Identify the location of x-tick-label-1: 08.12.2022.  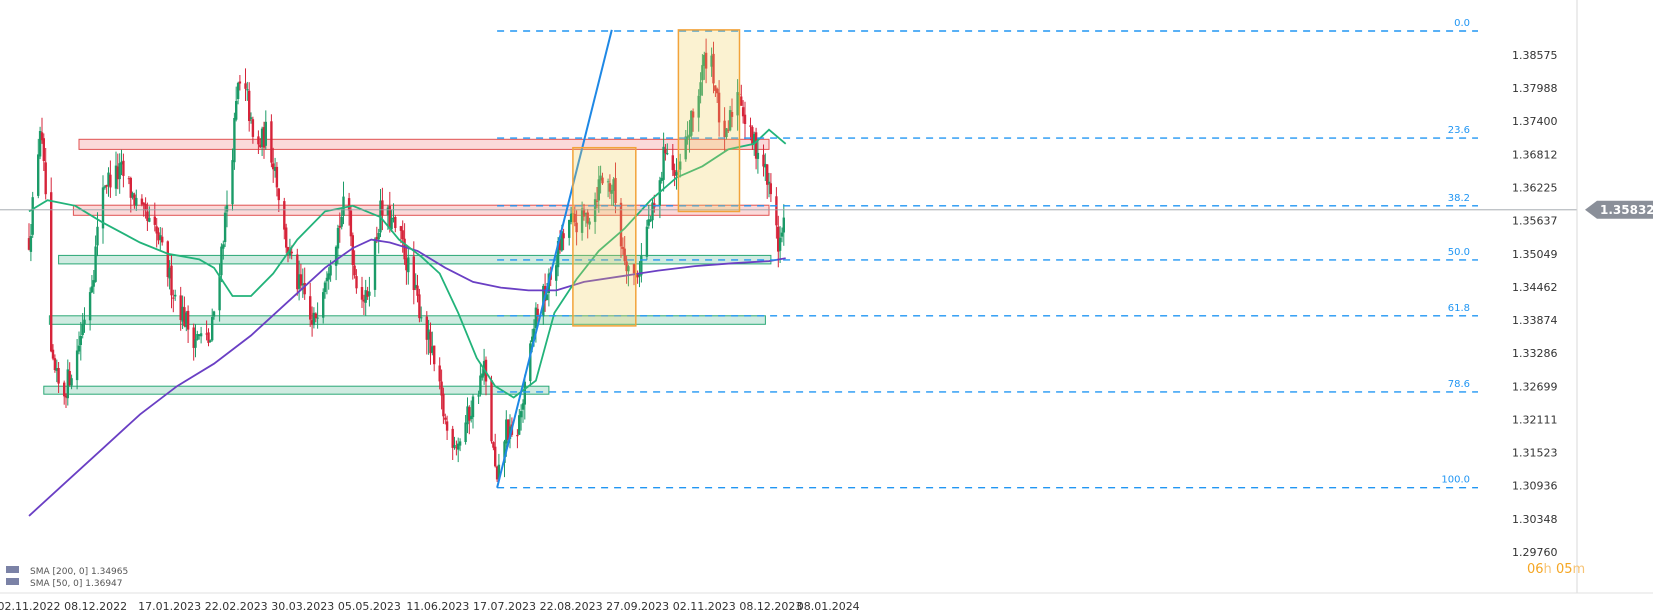
(95, 606).